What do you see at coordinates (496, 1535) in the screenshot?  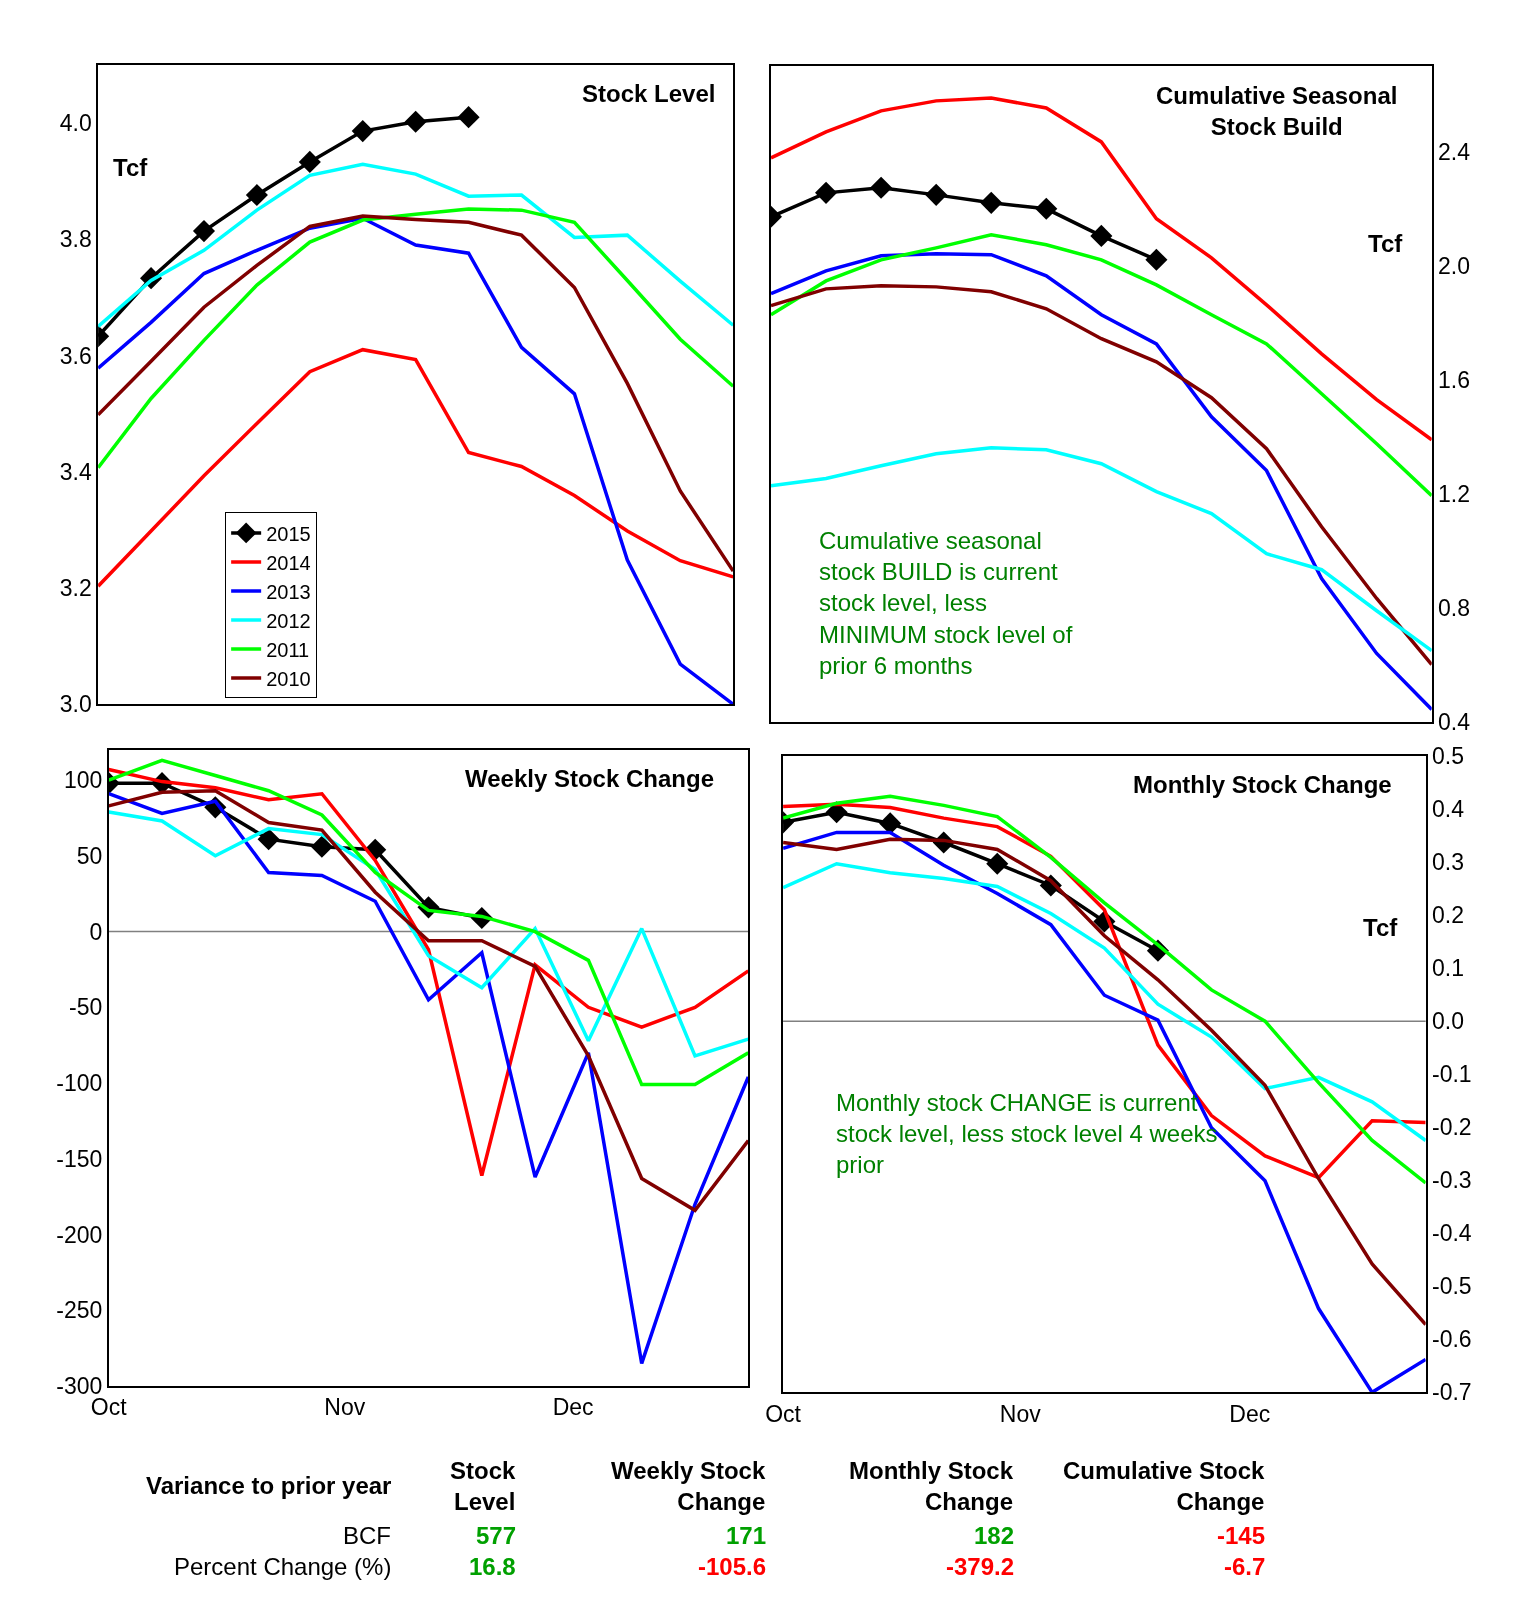 I see `data-label: 577` at bounding box center [496, 1535].